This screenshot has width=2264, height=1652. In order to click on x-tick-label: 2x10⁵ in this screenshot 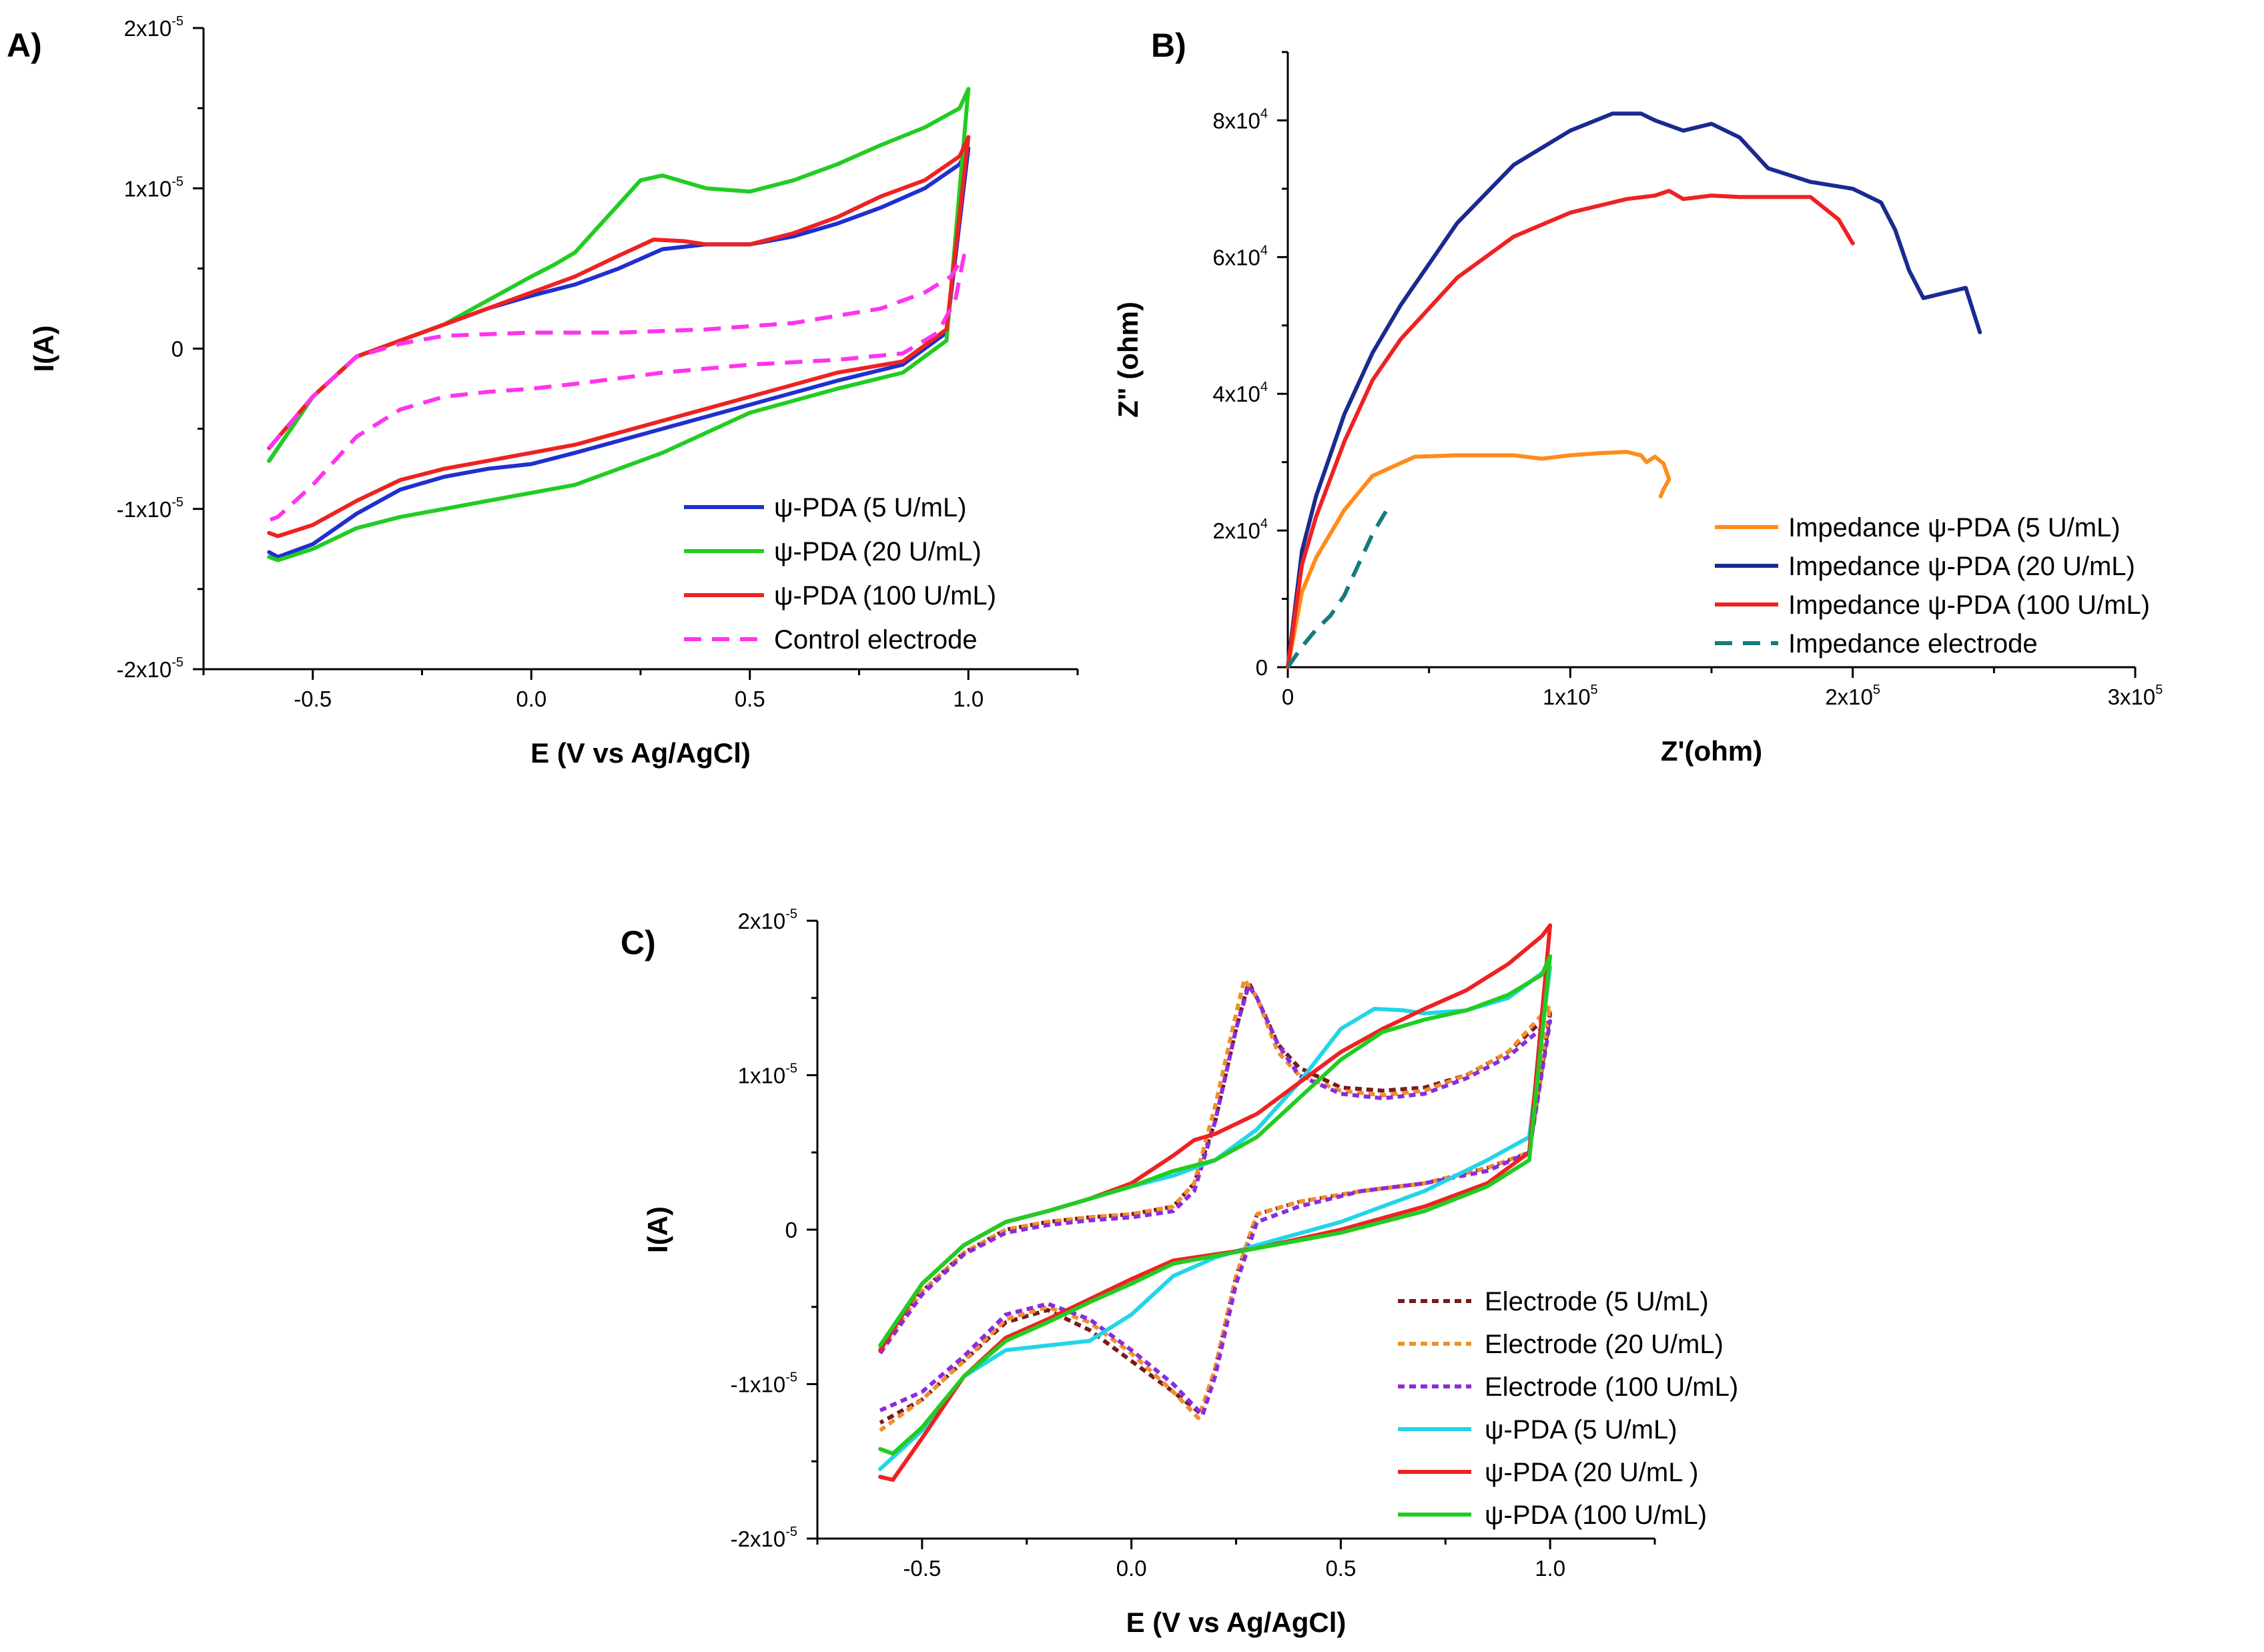, I will do `click(1852, 696)`.